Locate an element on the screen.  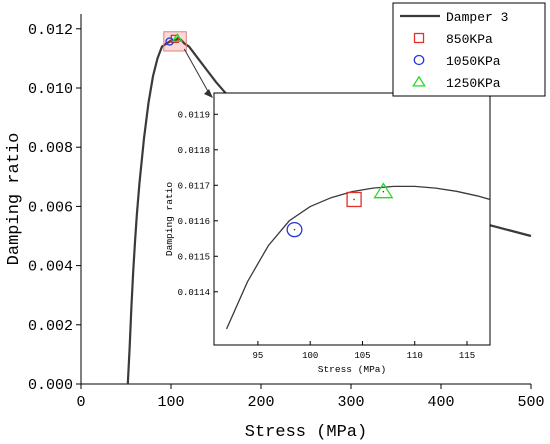
inset-marker-1250KPa is located at coordinates (383, 190).